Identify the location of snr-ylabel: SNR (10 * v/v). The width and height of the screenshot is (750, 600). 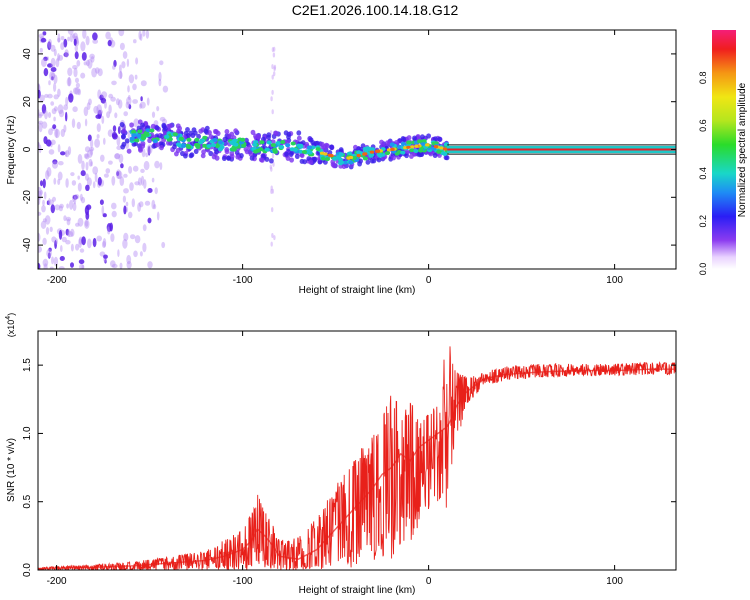
(11, 470).